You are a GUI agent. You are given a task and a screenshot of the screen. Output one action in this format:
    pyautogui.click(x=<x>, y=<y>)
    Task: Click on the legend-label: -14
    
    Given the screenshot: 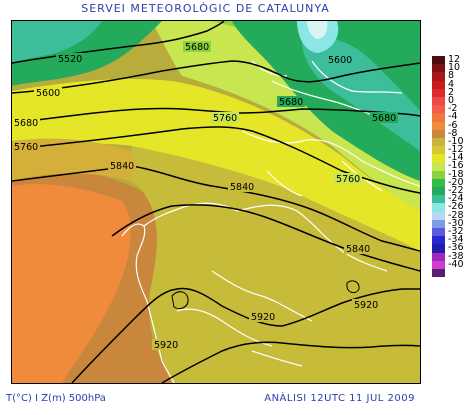 What is the action you would take?
    pyautogui.click(x=456, y=158)
    